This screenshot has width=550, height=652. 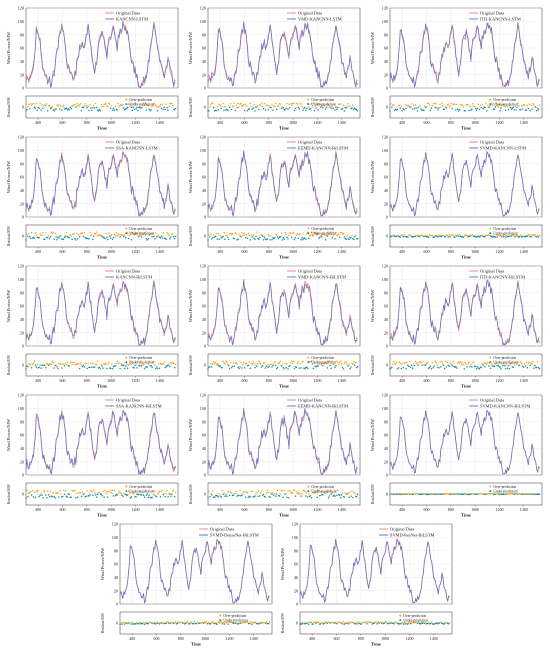 What do you see at coordinates (323, 492) in the screenshot?
I see `legend-label-under: Under-prediction` at bounding box center [323, 492].